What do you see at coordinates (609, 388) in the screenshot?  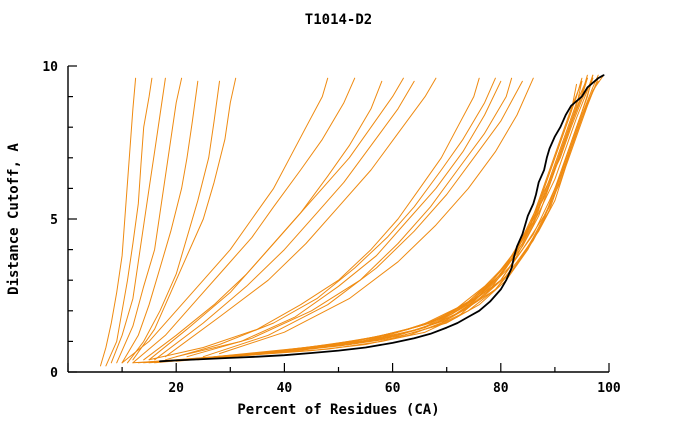 I see `x-tick-label: 100` at bounding box center [609, 388].